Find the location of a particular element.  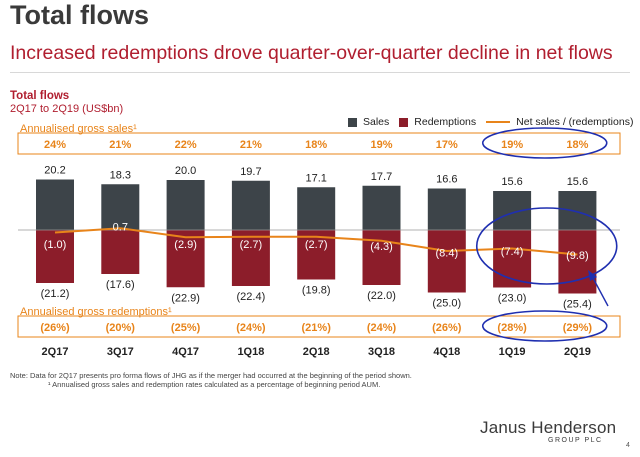

net-value-label: (7.4) is located at coordinates (512, 252).